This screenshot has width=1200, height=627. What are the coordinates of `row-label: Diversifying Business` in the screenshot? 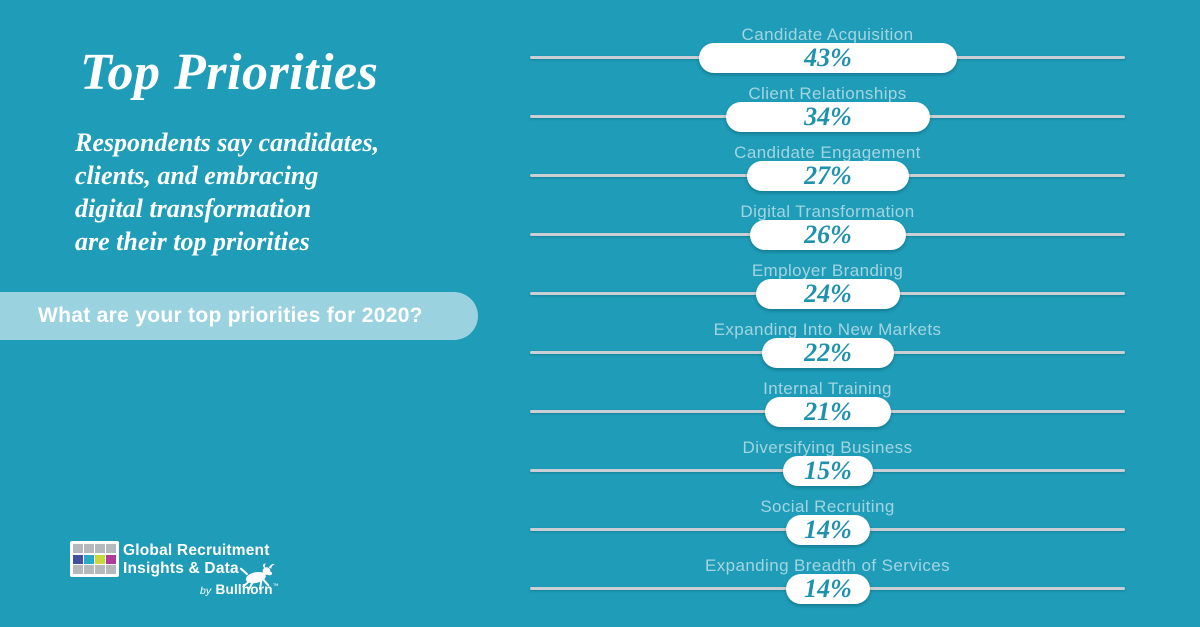 It's located at (827, 447).